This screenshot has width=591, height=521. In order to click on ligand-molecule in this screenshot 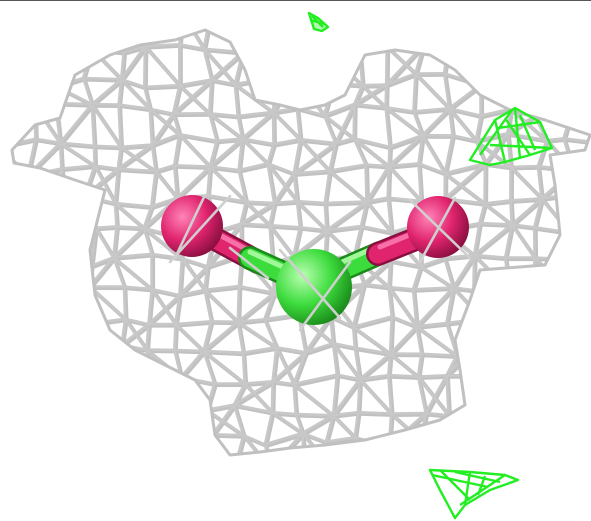, I will do `click(315, 260)`.